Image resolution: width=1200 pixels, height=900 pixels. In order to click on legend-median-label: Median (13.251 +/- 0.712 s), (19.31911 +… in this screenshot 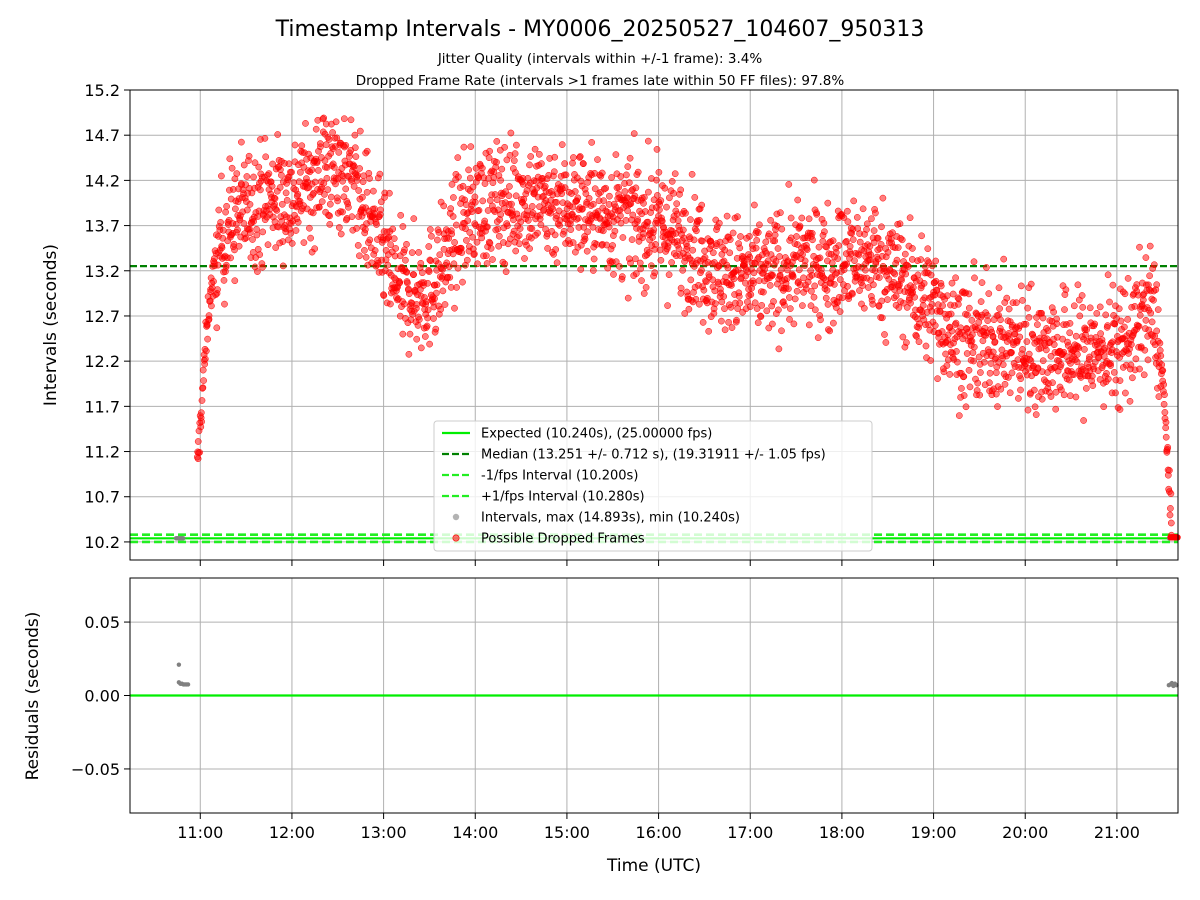, I will do `click(653, 455)`.